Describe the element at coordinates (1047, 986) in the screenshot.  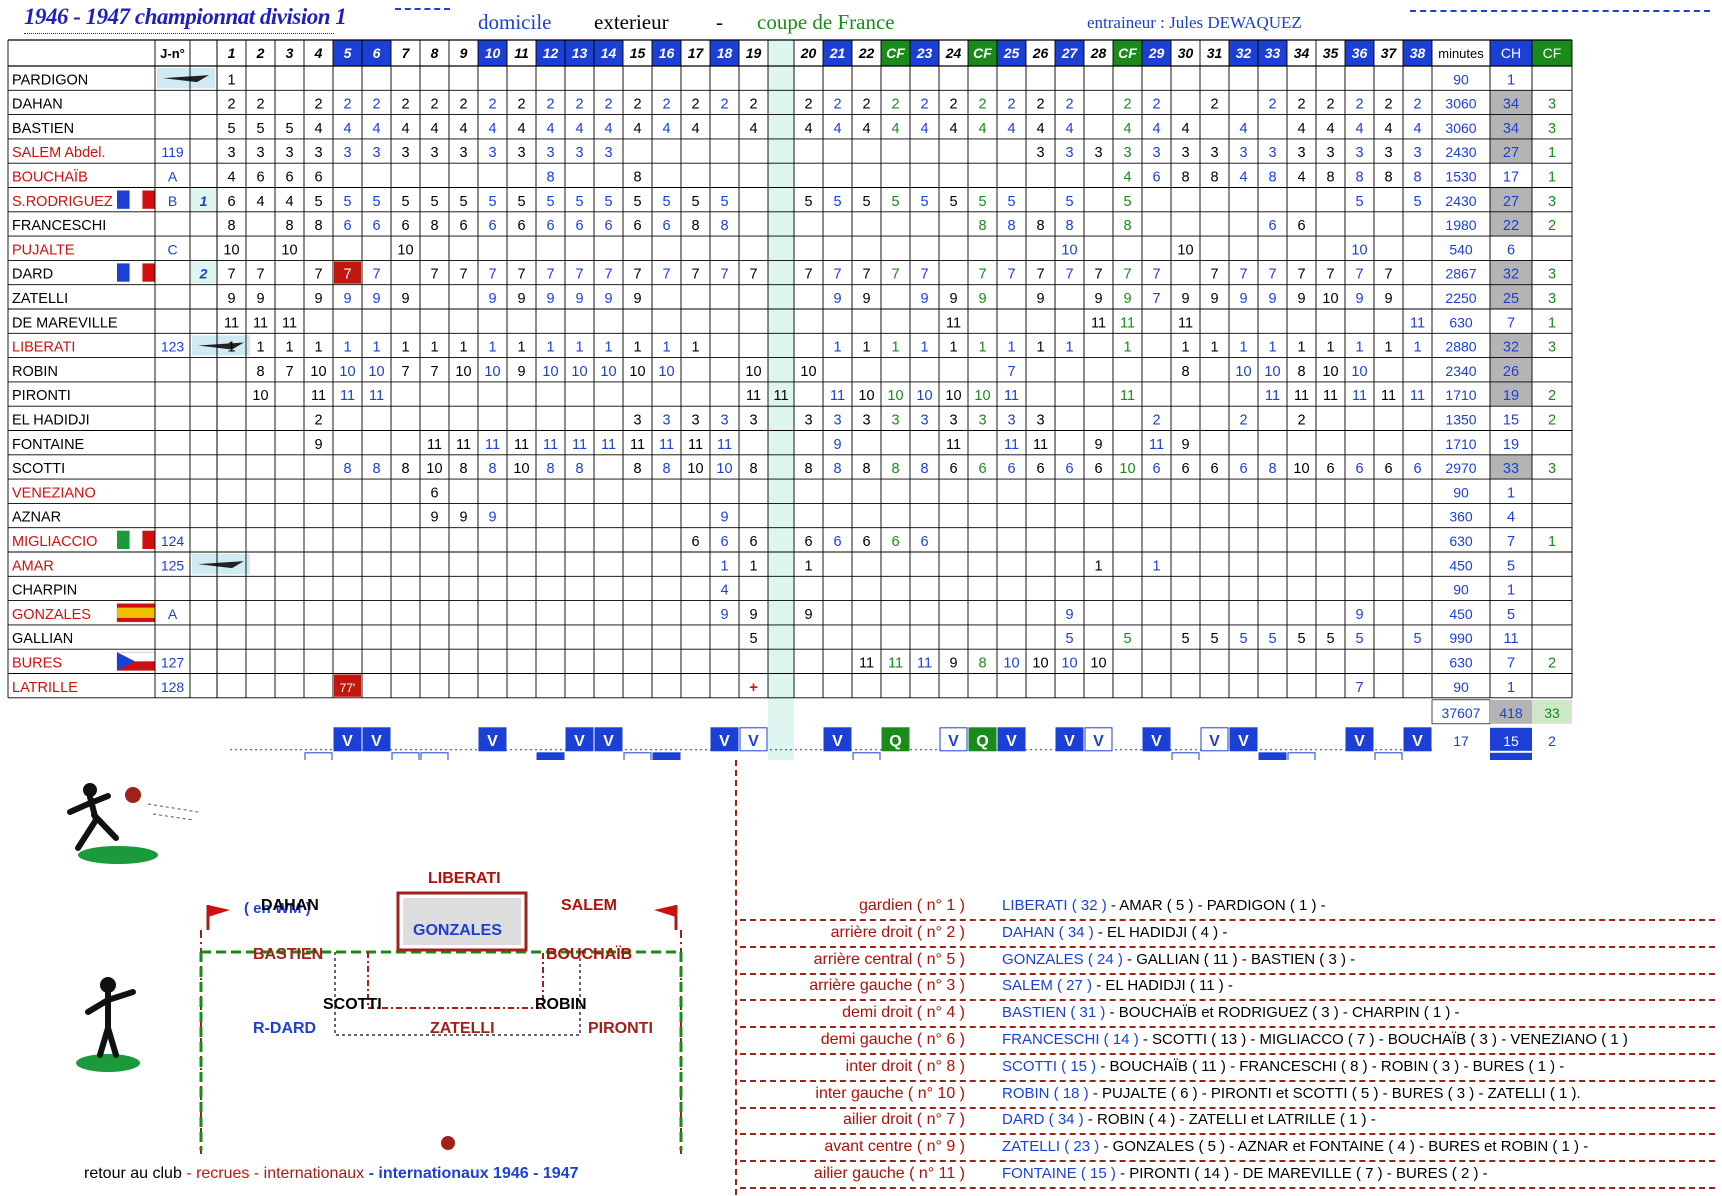
I see `position-main-player: SALEM ( 27 )` at that location.